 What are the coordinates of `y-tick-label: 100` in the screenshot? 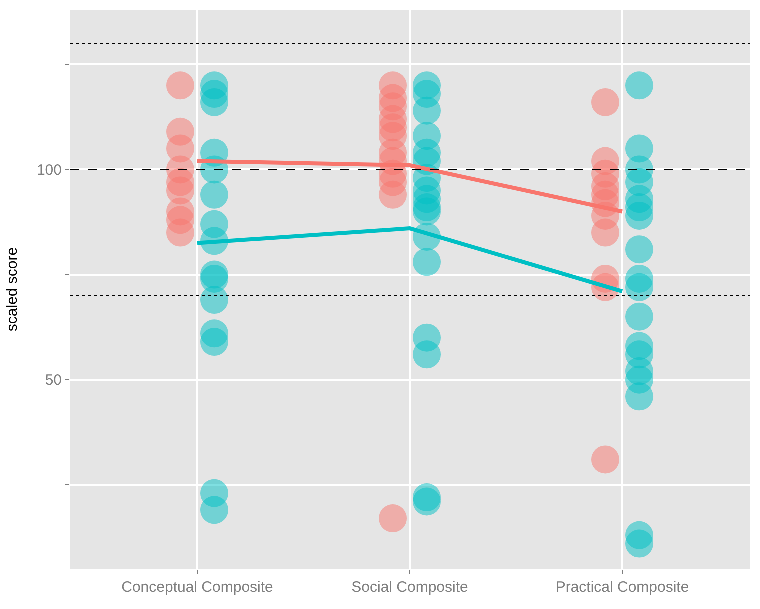 It's located at (49, 170).